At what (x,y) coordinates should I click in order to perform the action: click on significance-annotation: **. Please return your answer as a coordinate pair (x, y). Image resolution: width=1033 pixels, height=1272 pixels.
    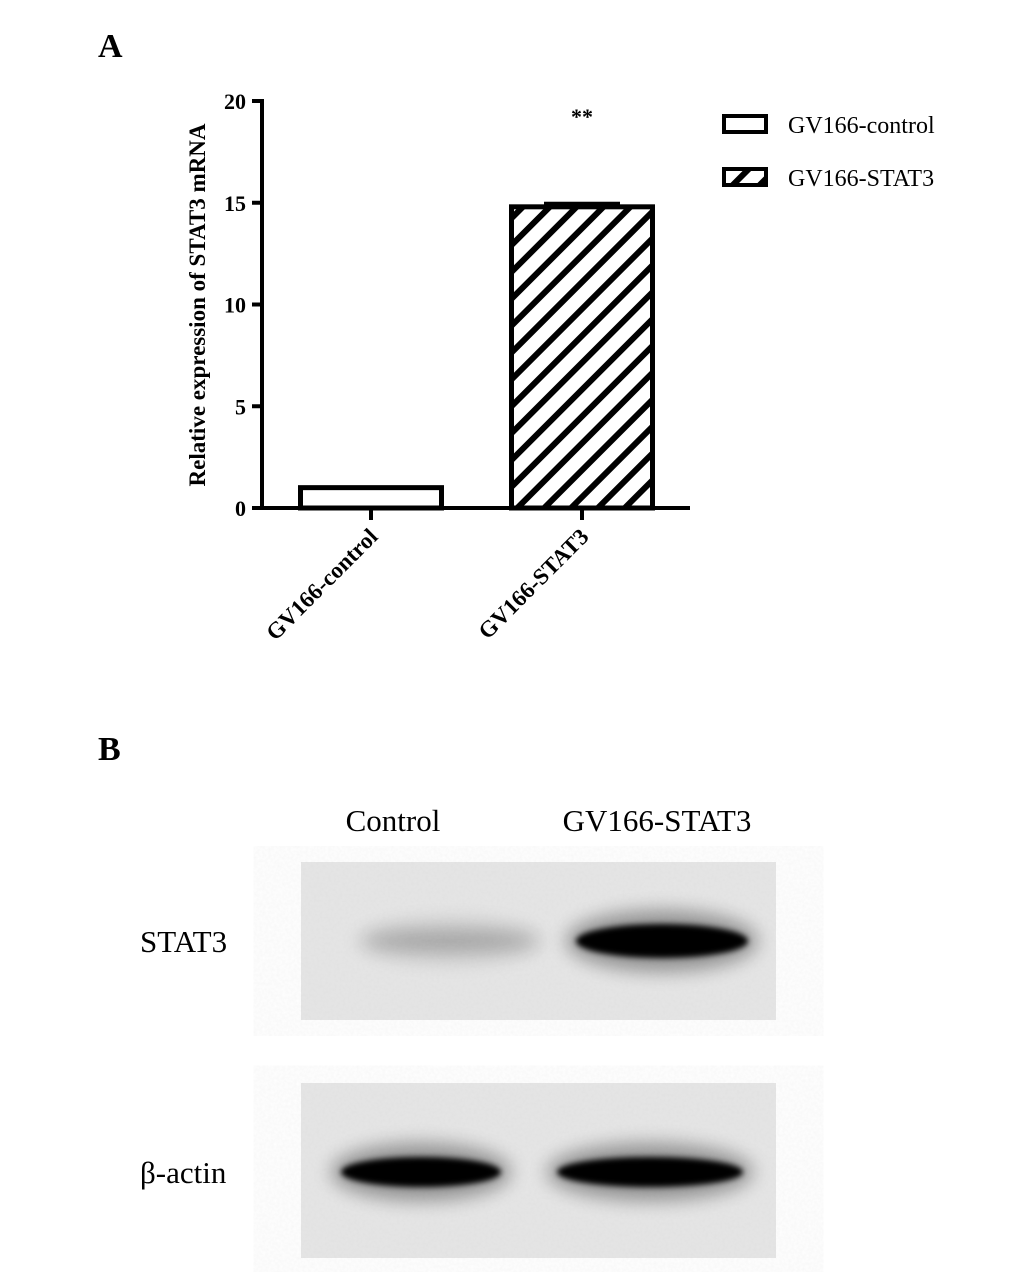
    Looking at the image, I should click on (582, 116).